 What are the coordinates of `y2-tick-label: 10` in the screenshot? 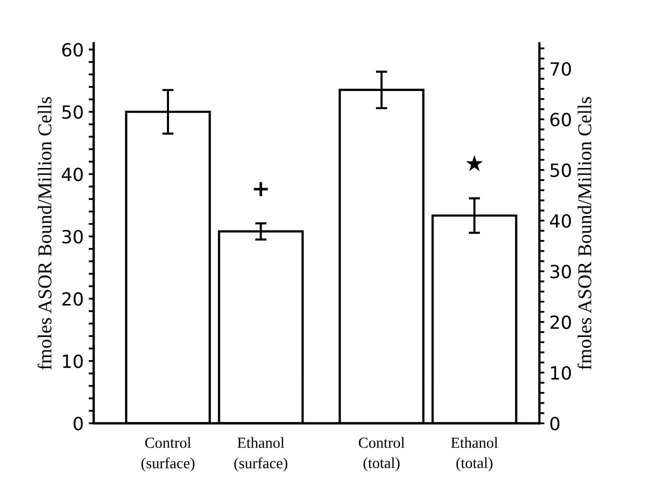 It's located at (561, 373).